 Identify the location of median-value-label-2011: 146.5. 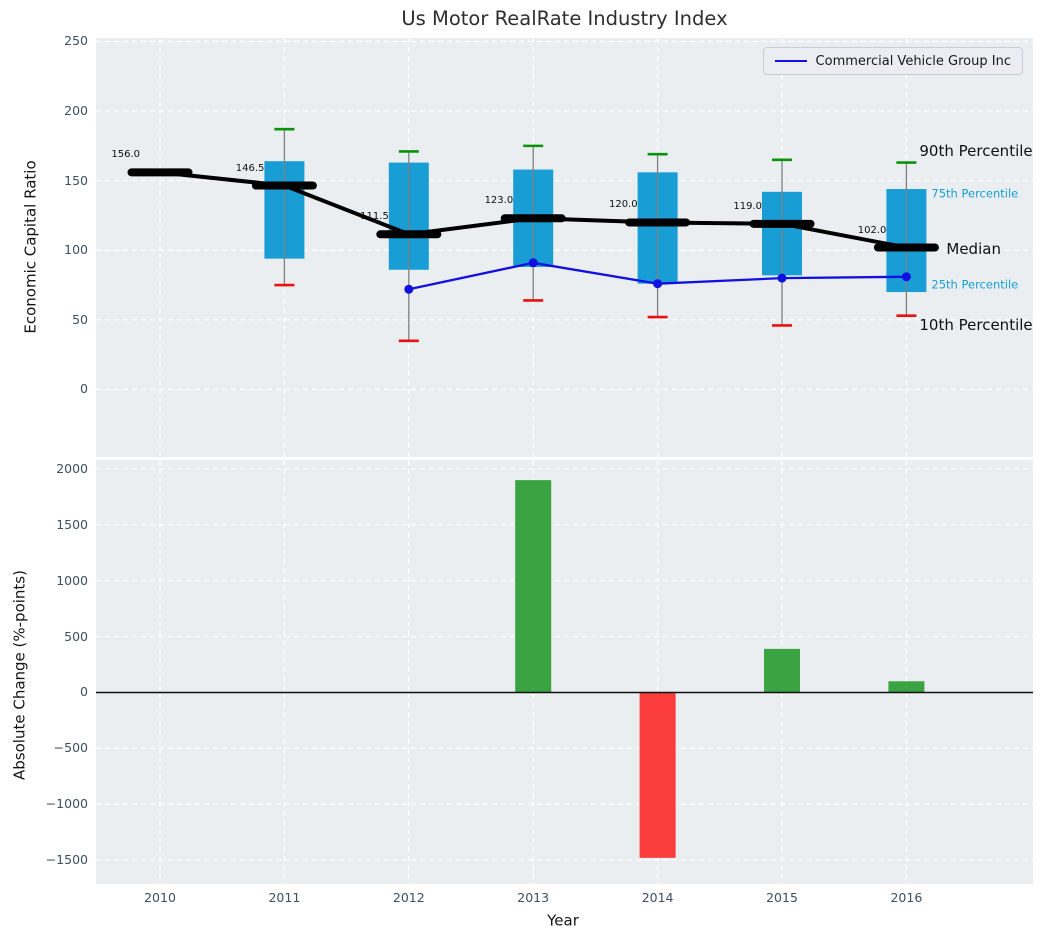
(250, 168).